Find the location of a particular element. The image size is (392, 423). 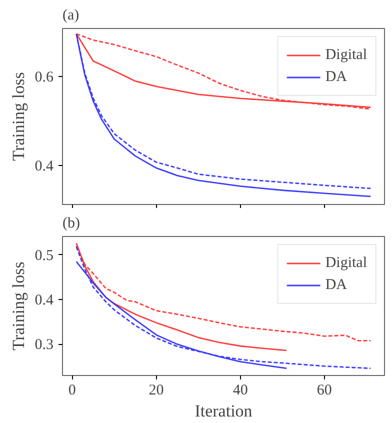

x-tick-label: 60 is located at coordinates (324, 390).